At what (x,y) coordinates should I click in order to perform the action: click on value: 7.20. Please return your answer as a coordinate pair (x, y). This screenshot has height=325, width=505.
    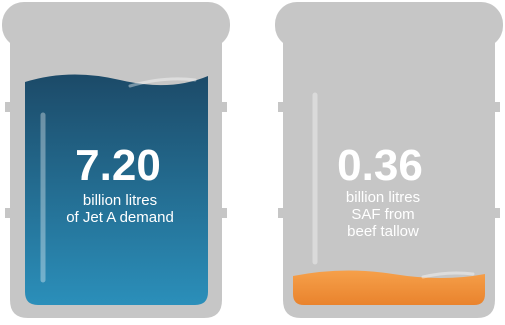
    Looking at the image, I should click on (118, 165).